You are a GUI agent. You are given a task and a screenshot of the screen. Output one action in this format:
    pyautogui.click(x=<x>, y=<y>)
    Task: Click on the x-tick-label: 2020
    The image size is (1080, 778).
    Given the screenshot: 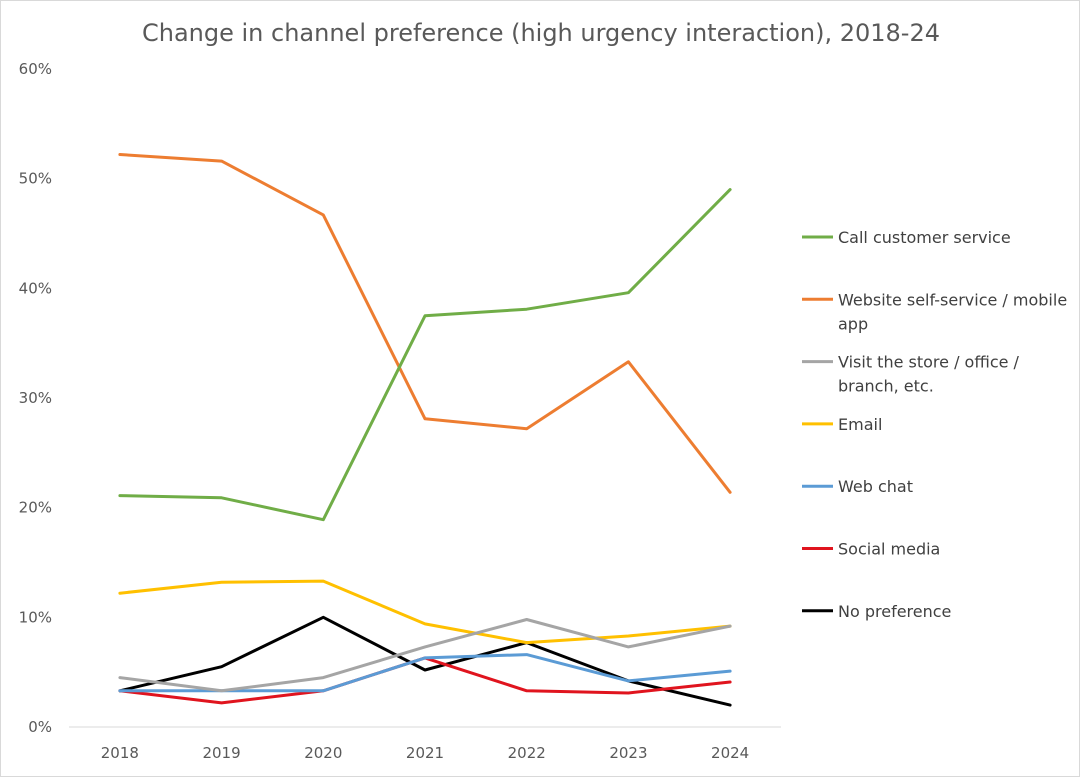 What is the action you would take?
    pyautogui.click(x=323, y=753)
    